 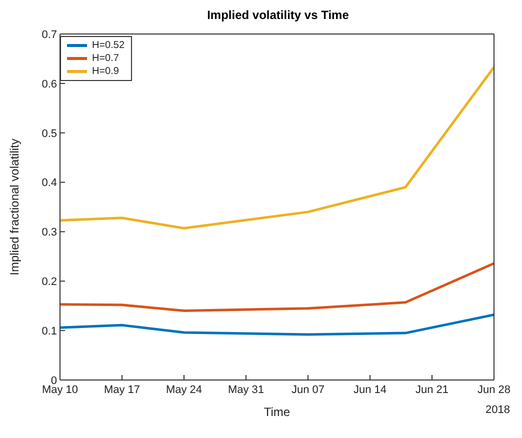 What do you see at coordinates (246, 390) in the screenshot?
I see `x-tick-label: May 31` at bounding box center [246, 390].